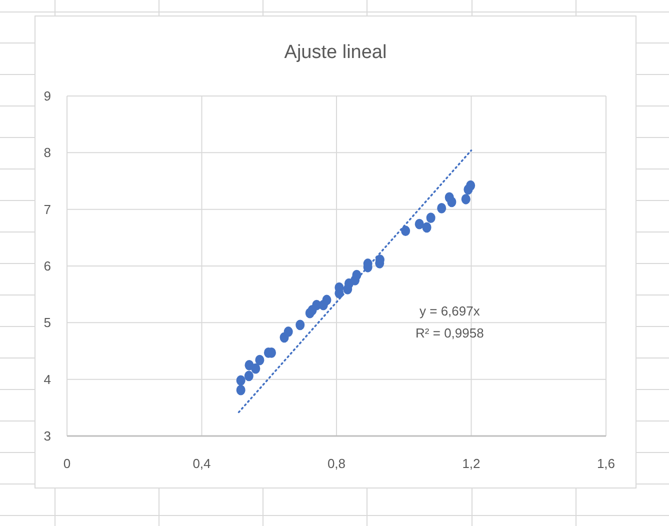 Image resolution: width=669 pixels, height=526 pixels. What do you see at coordinates (47, 209) in the screenshot?
I see `y-tick-label: 7` at bounding box center [47, 209].